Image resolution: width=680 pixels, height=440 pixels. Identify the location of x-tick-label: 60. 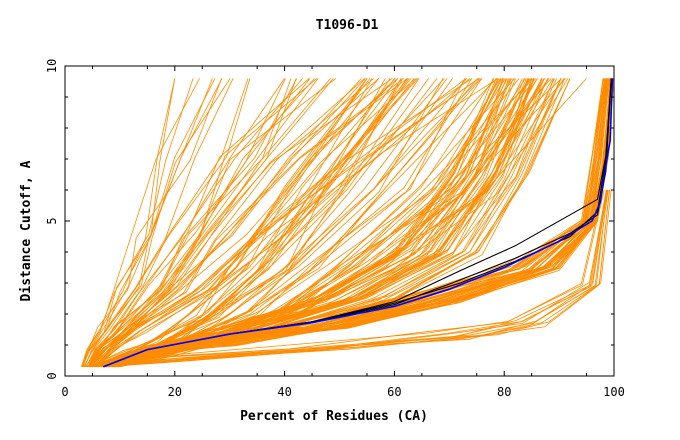
(394, 392).